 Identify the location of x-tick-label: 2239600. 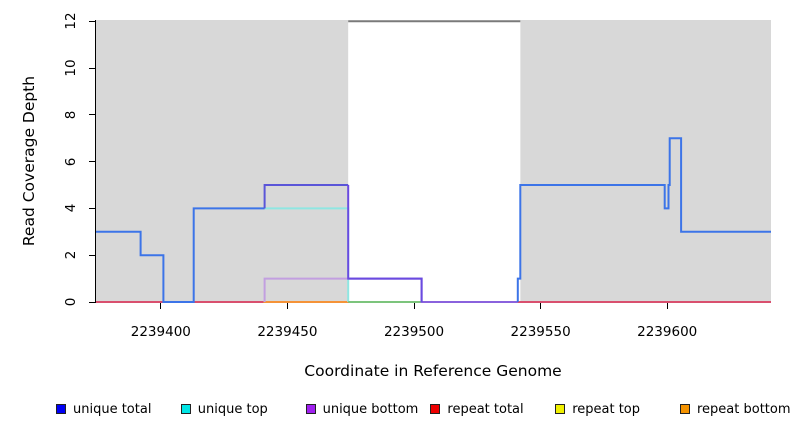
(667, 332).